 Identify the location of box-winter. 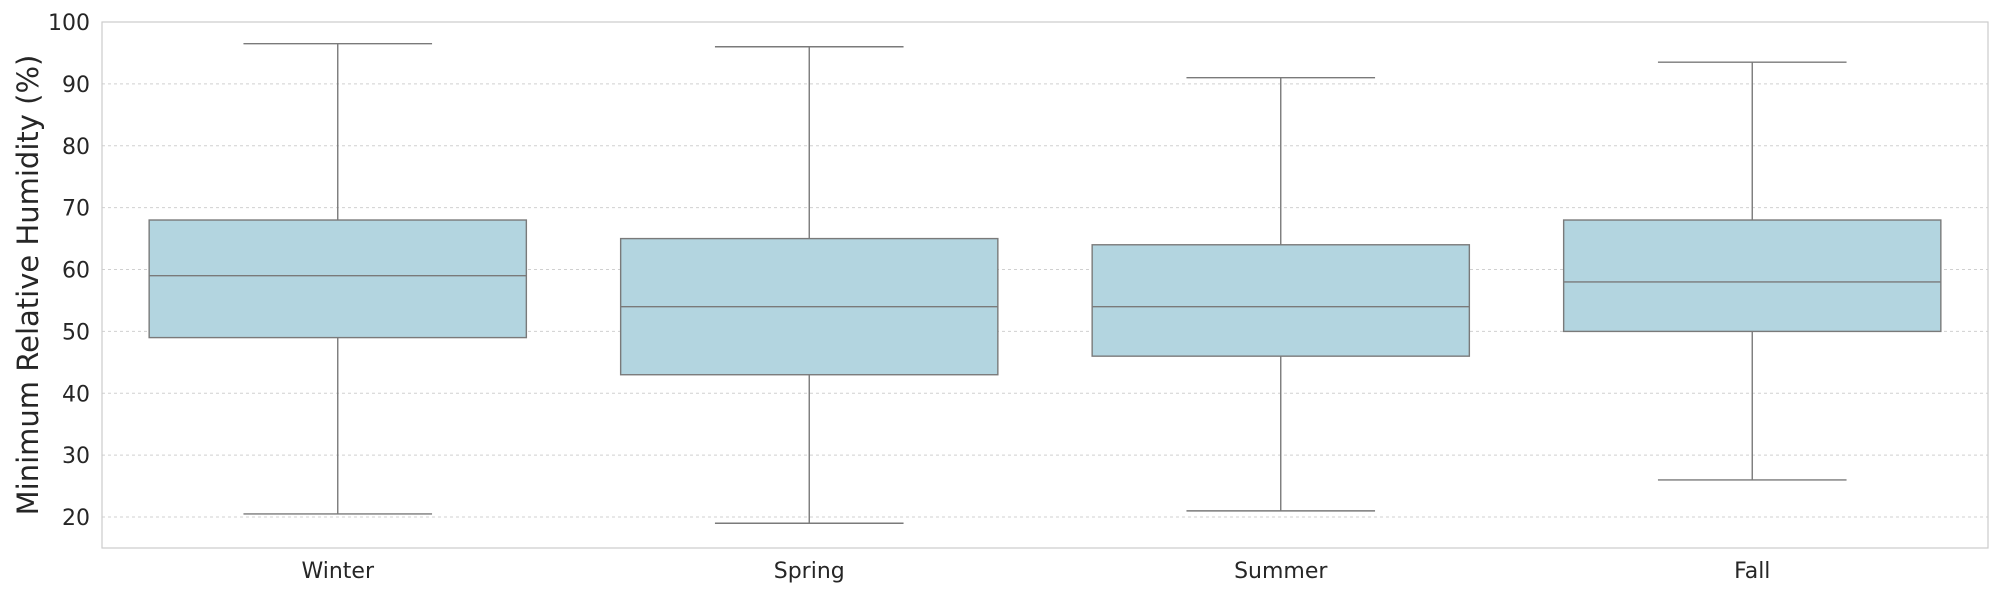
(338, 278).